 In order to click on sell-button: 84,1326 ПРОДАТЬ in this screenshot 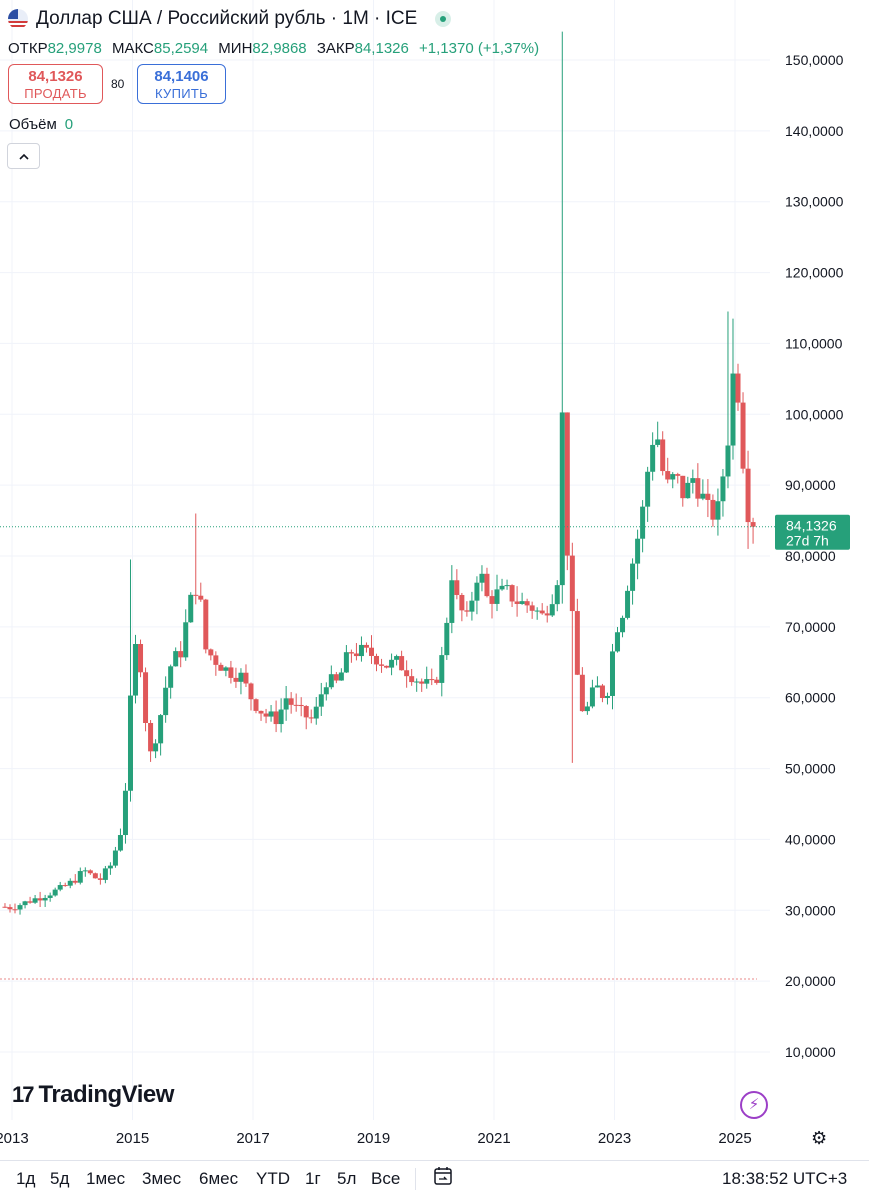, I will do `click(55, 84)`.